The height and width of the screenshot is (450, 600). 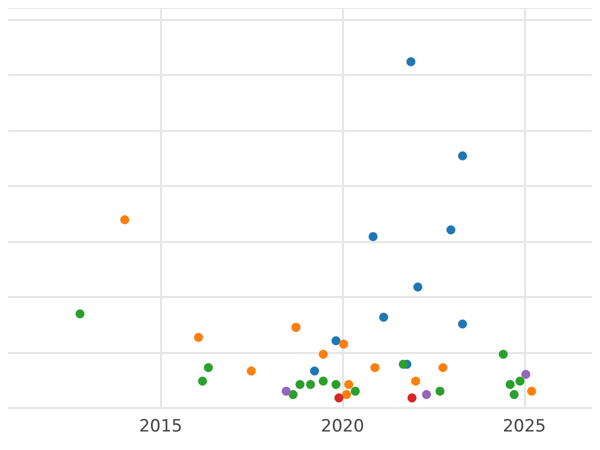 I want to click on x-tick-label: 2020, so click(x=342, y=426).